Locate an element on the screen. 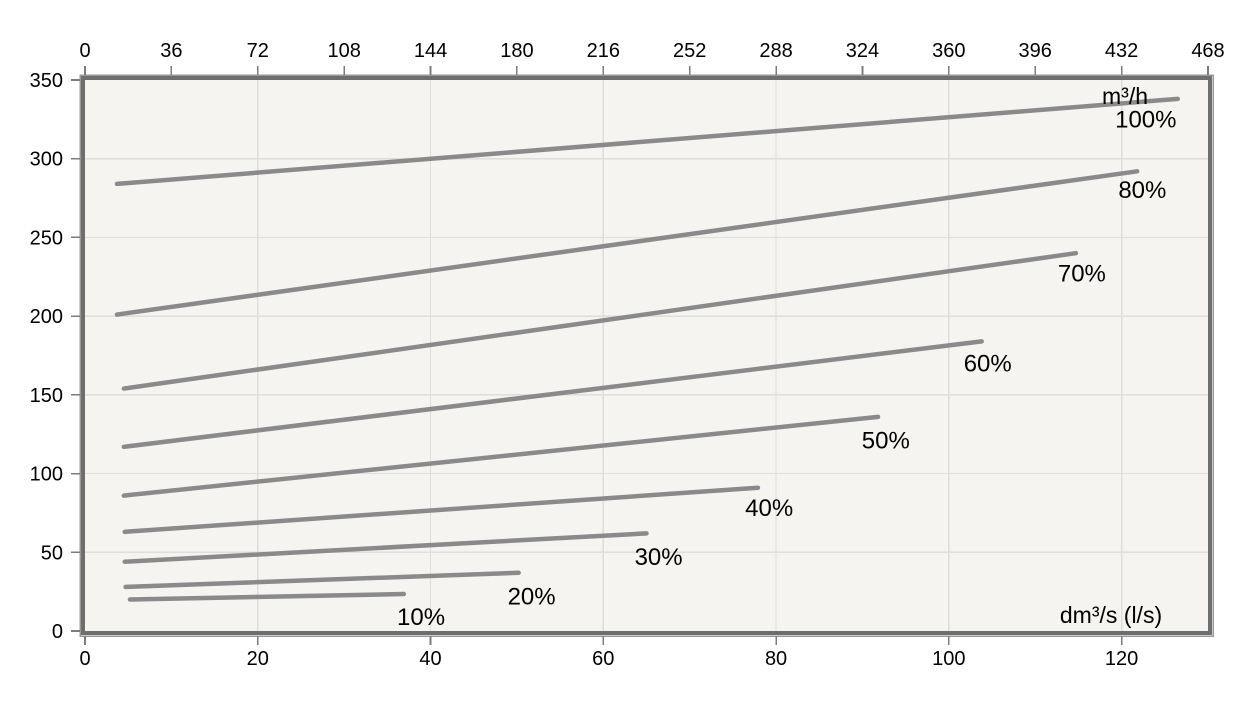 Image resolution: width=1252 pixels, height=707 pixels. top-axis-unit-label: m³/h is located at coordinates (1125, 96).